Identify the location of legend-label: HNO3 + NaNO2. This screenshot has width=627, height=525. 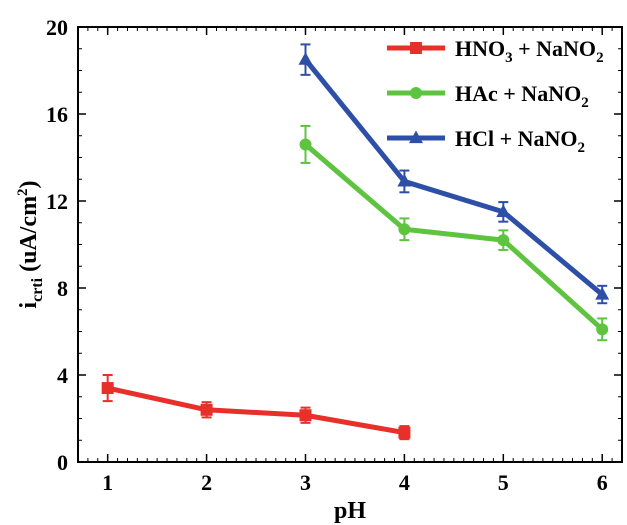
(529, 51).